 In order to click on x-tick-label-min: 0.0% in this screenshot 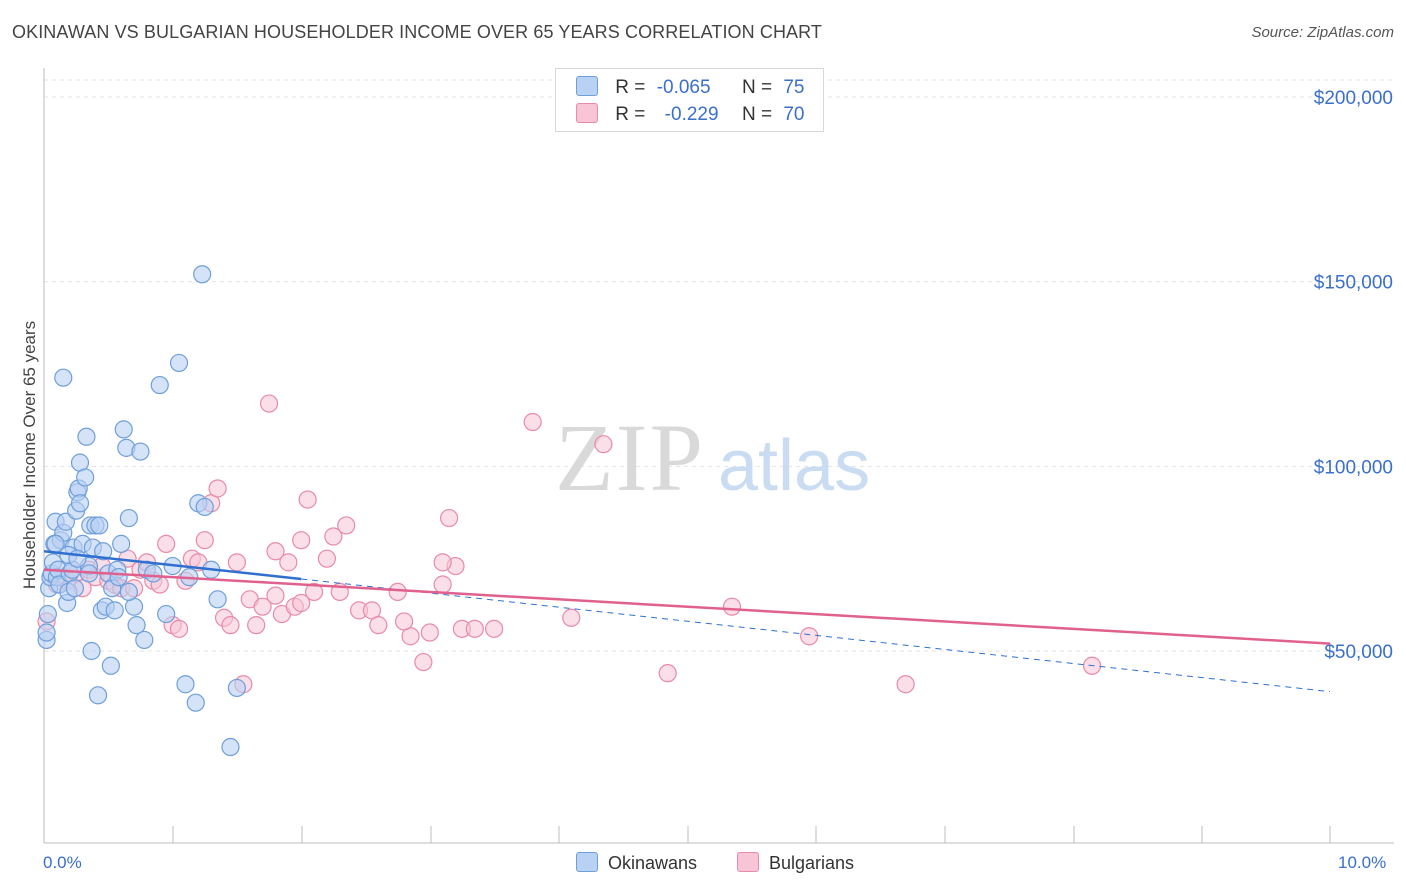, I will do `click(62, 862)`.